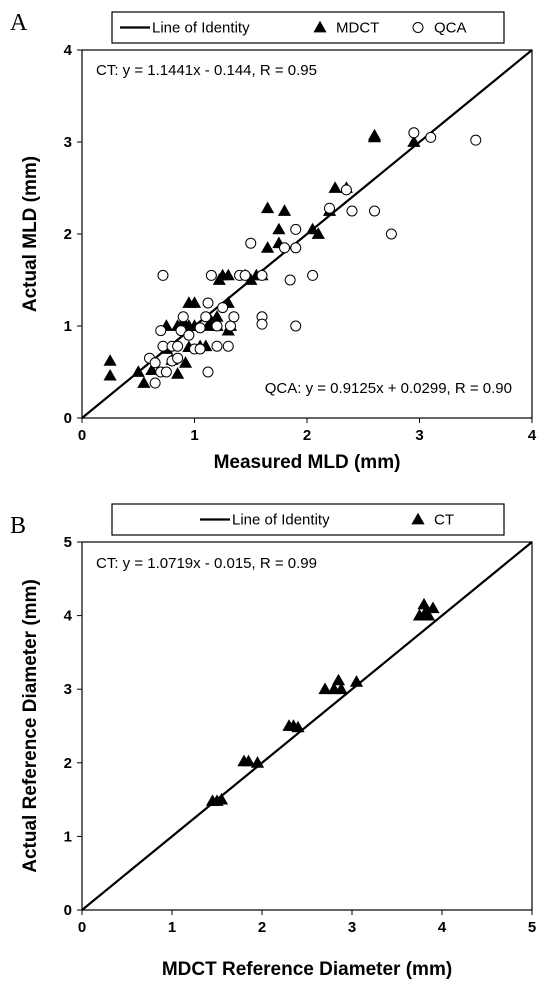  Describe the element at coordinates (308, 27) in the screenshot. I see `legend-box` at that location.